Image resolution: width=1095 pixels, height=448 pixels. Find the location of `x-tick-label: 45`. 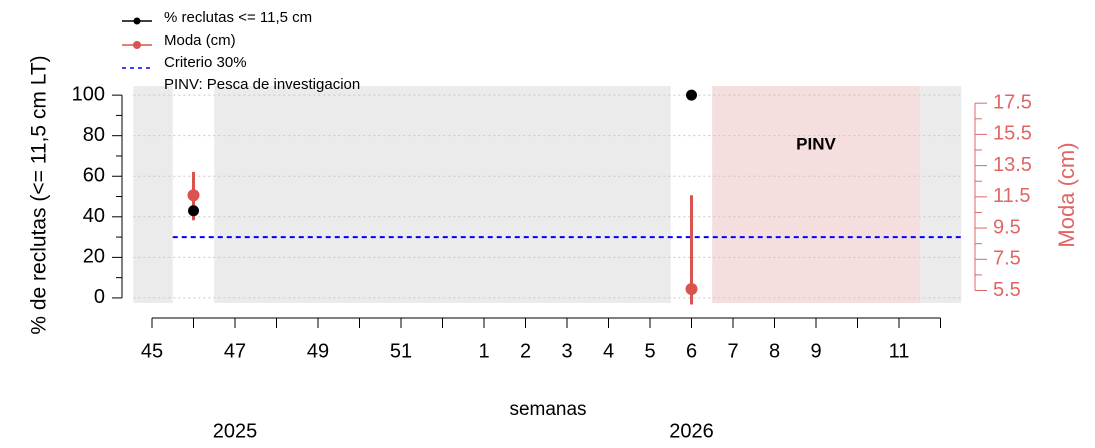

x-tick-label: 45 is located at coordinates (152, 351).